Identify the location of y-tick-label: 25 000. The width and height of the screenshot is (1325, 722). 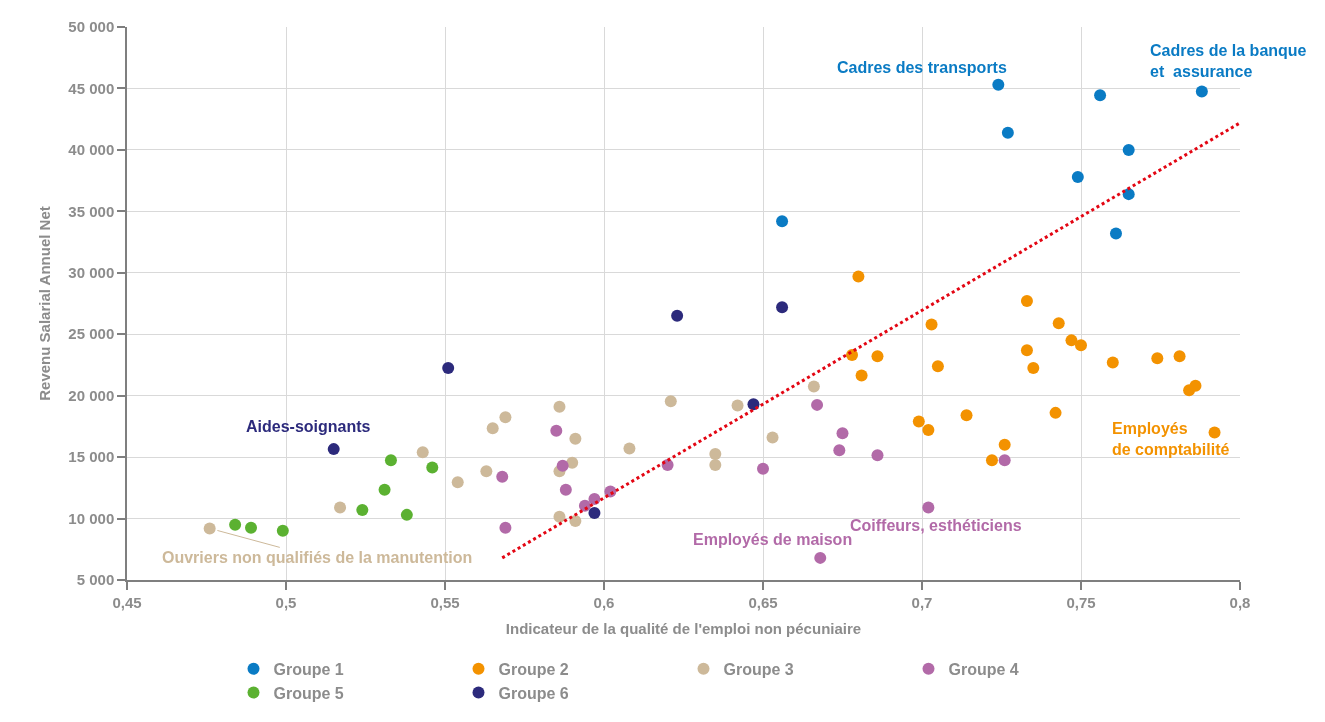
(91, 334).